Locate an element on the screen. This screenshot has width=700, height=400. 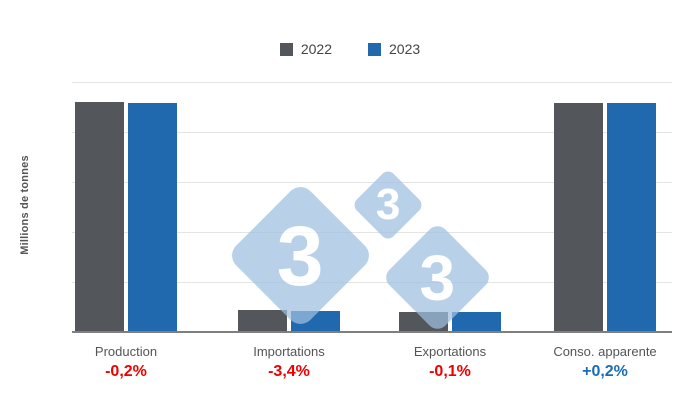
category-label-2: Importations is located at coordinates (289, 351).